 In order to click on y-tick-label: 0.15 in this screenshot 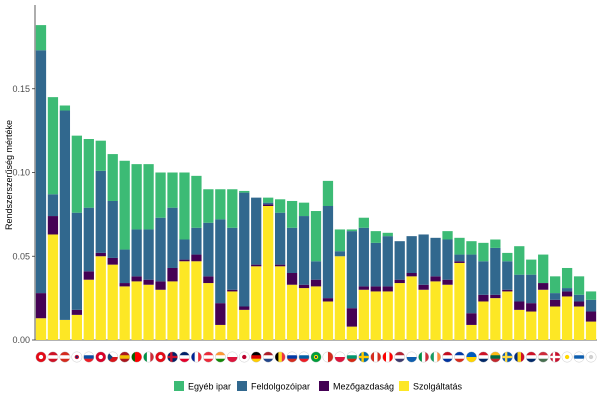, I will do `click(21, 89)`.